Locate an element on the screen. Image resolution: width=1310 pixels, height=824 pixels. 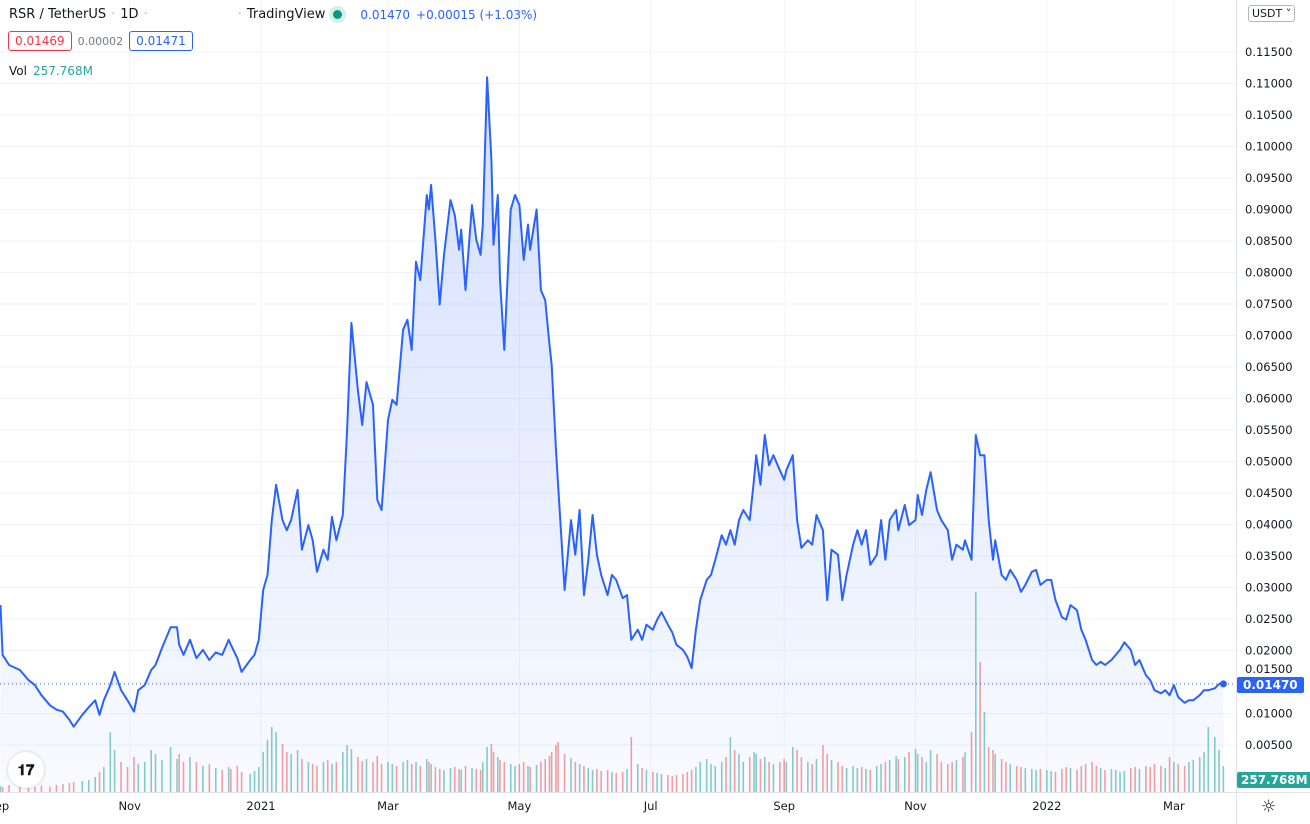
price-tick-label: 0.11000 is located at coordinates (1269, 84).